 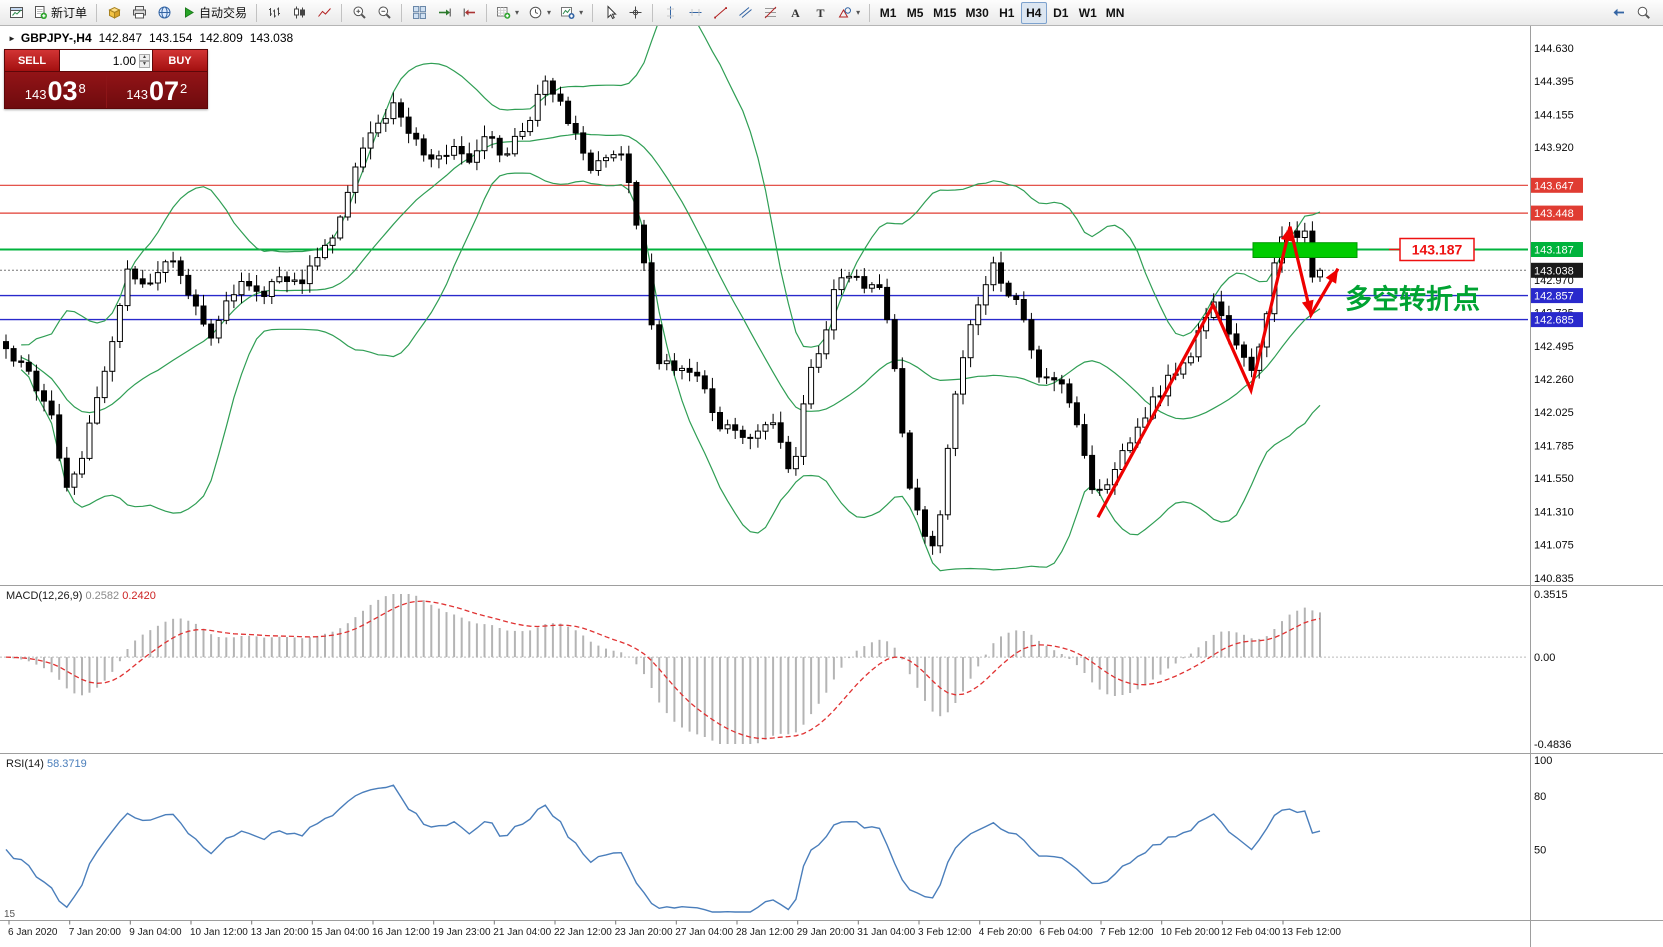 I want to click on svg-text: 27 Jan 04:00, so click(x=704, y=932).